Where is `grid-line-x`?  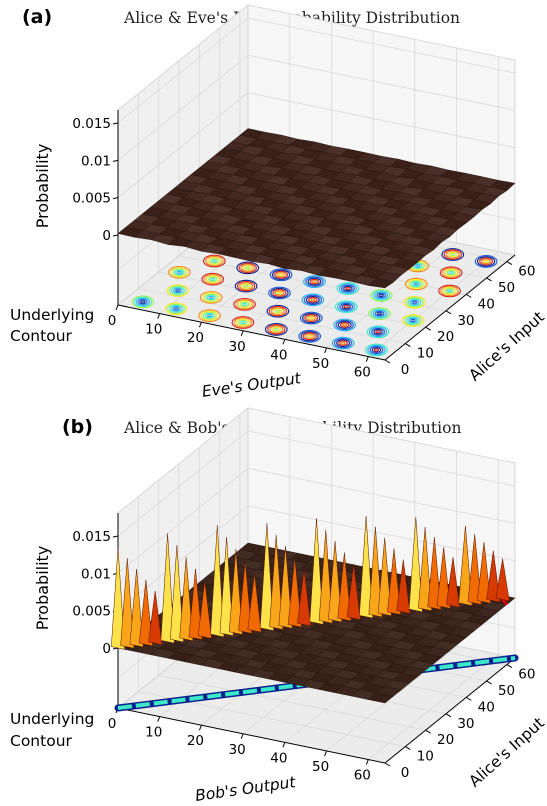
grid-line-x is located at coordinates (391, 698).